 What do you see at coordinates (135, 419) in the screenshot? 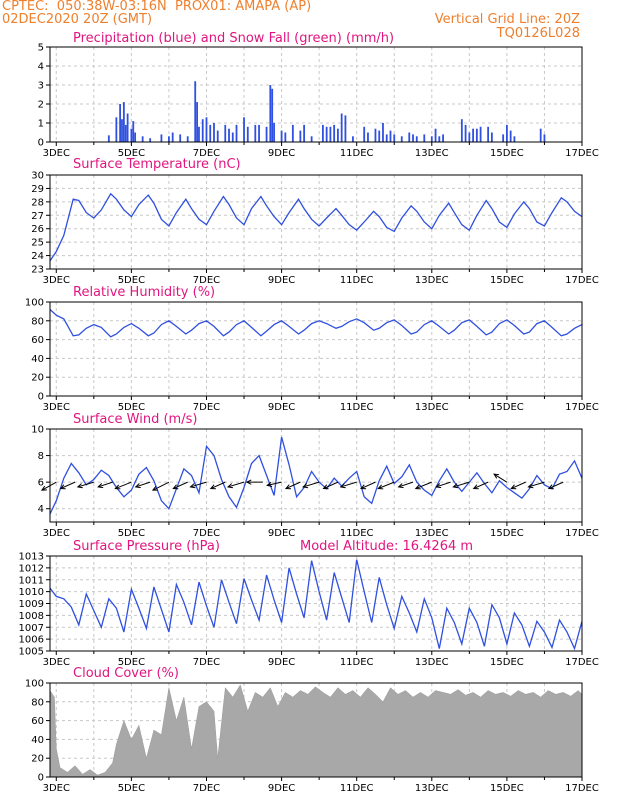
I see `panel-title: Surface Wind (m/s)` at bounding box center [135, 419].